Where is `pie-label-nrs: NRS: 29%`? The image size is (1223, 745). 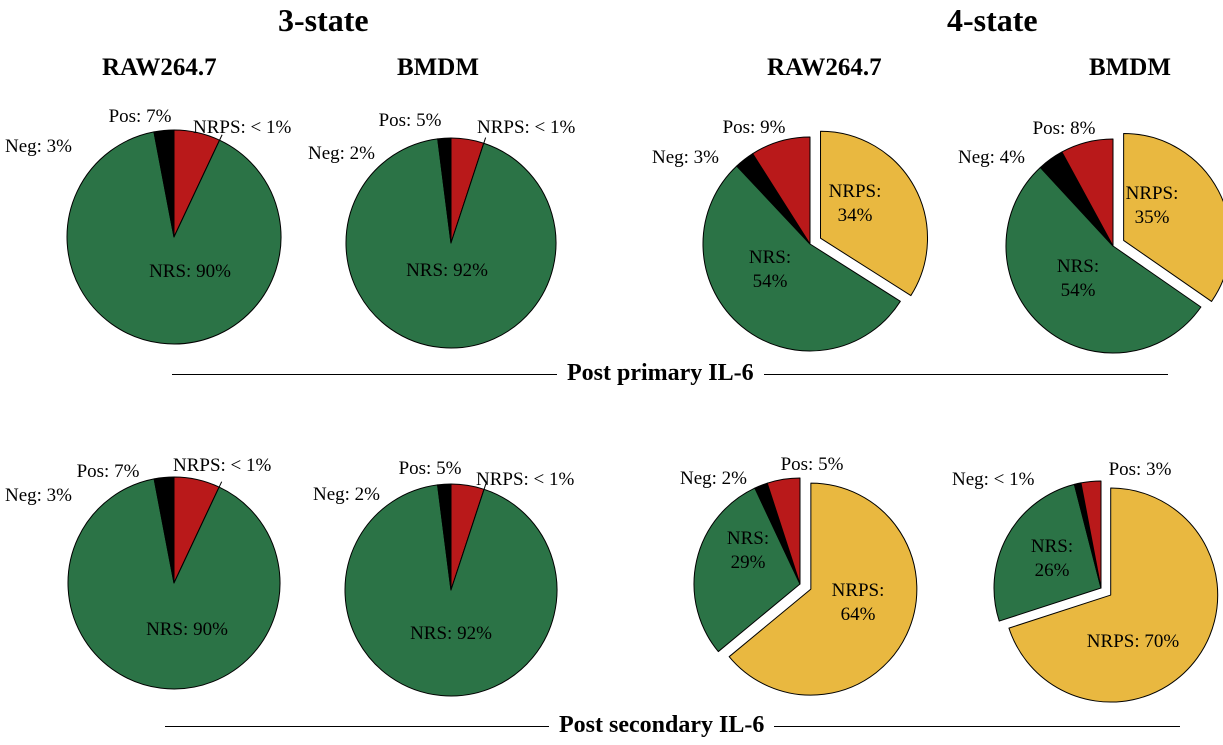 pie-label-nrs: NRS: 29% is located at coordinates (748, 550).